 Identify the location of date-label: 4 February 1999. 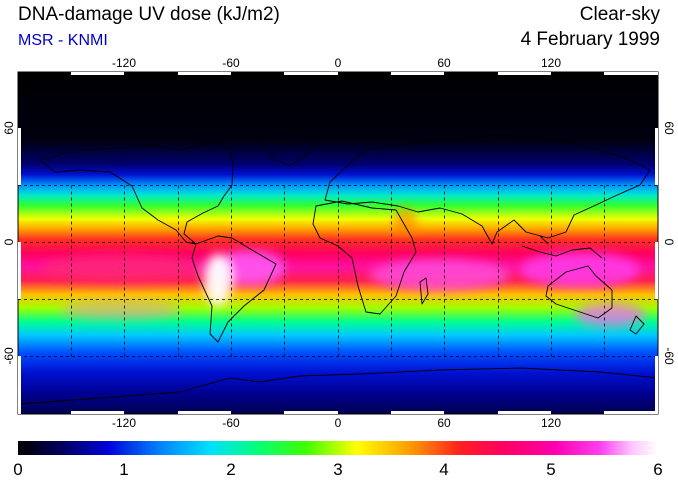
(590, 39).